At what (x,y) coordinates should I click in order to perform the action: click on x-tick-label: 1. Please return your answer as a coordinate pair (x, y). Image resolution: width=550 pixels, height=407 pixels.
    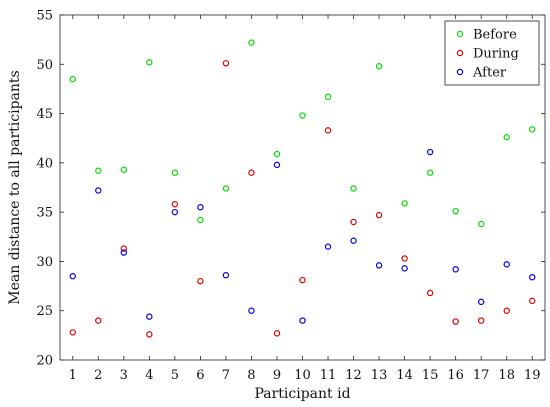
    Looking at the image, I should click on (73, 375).